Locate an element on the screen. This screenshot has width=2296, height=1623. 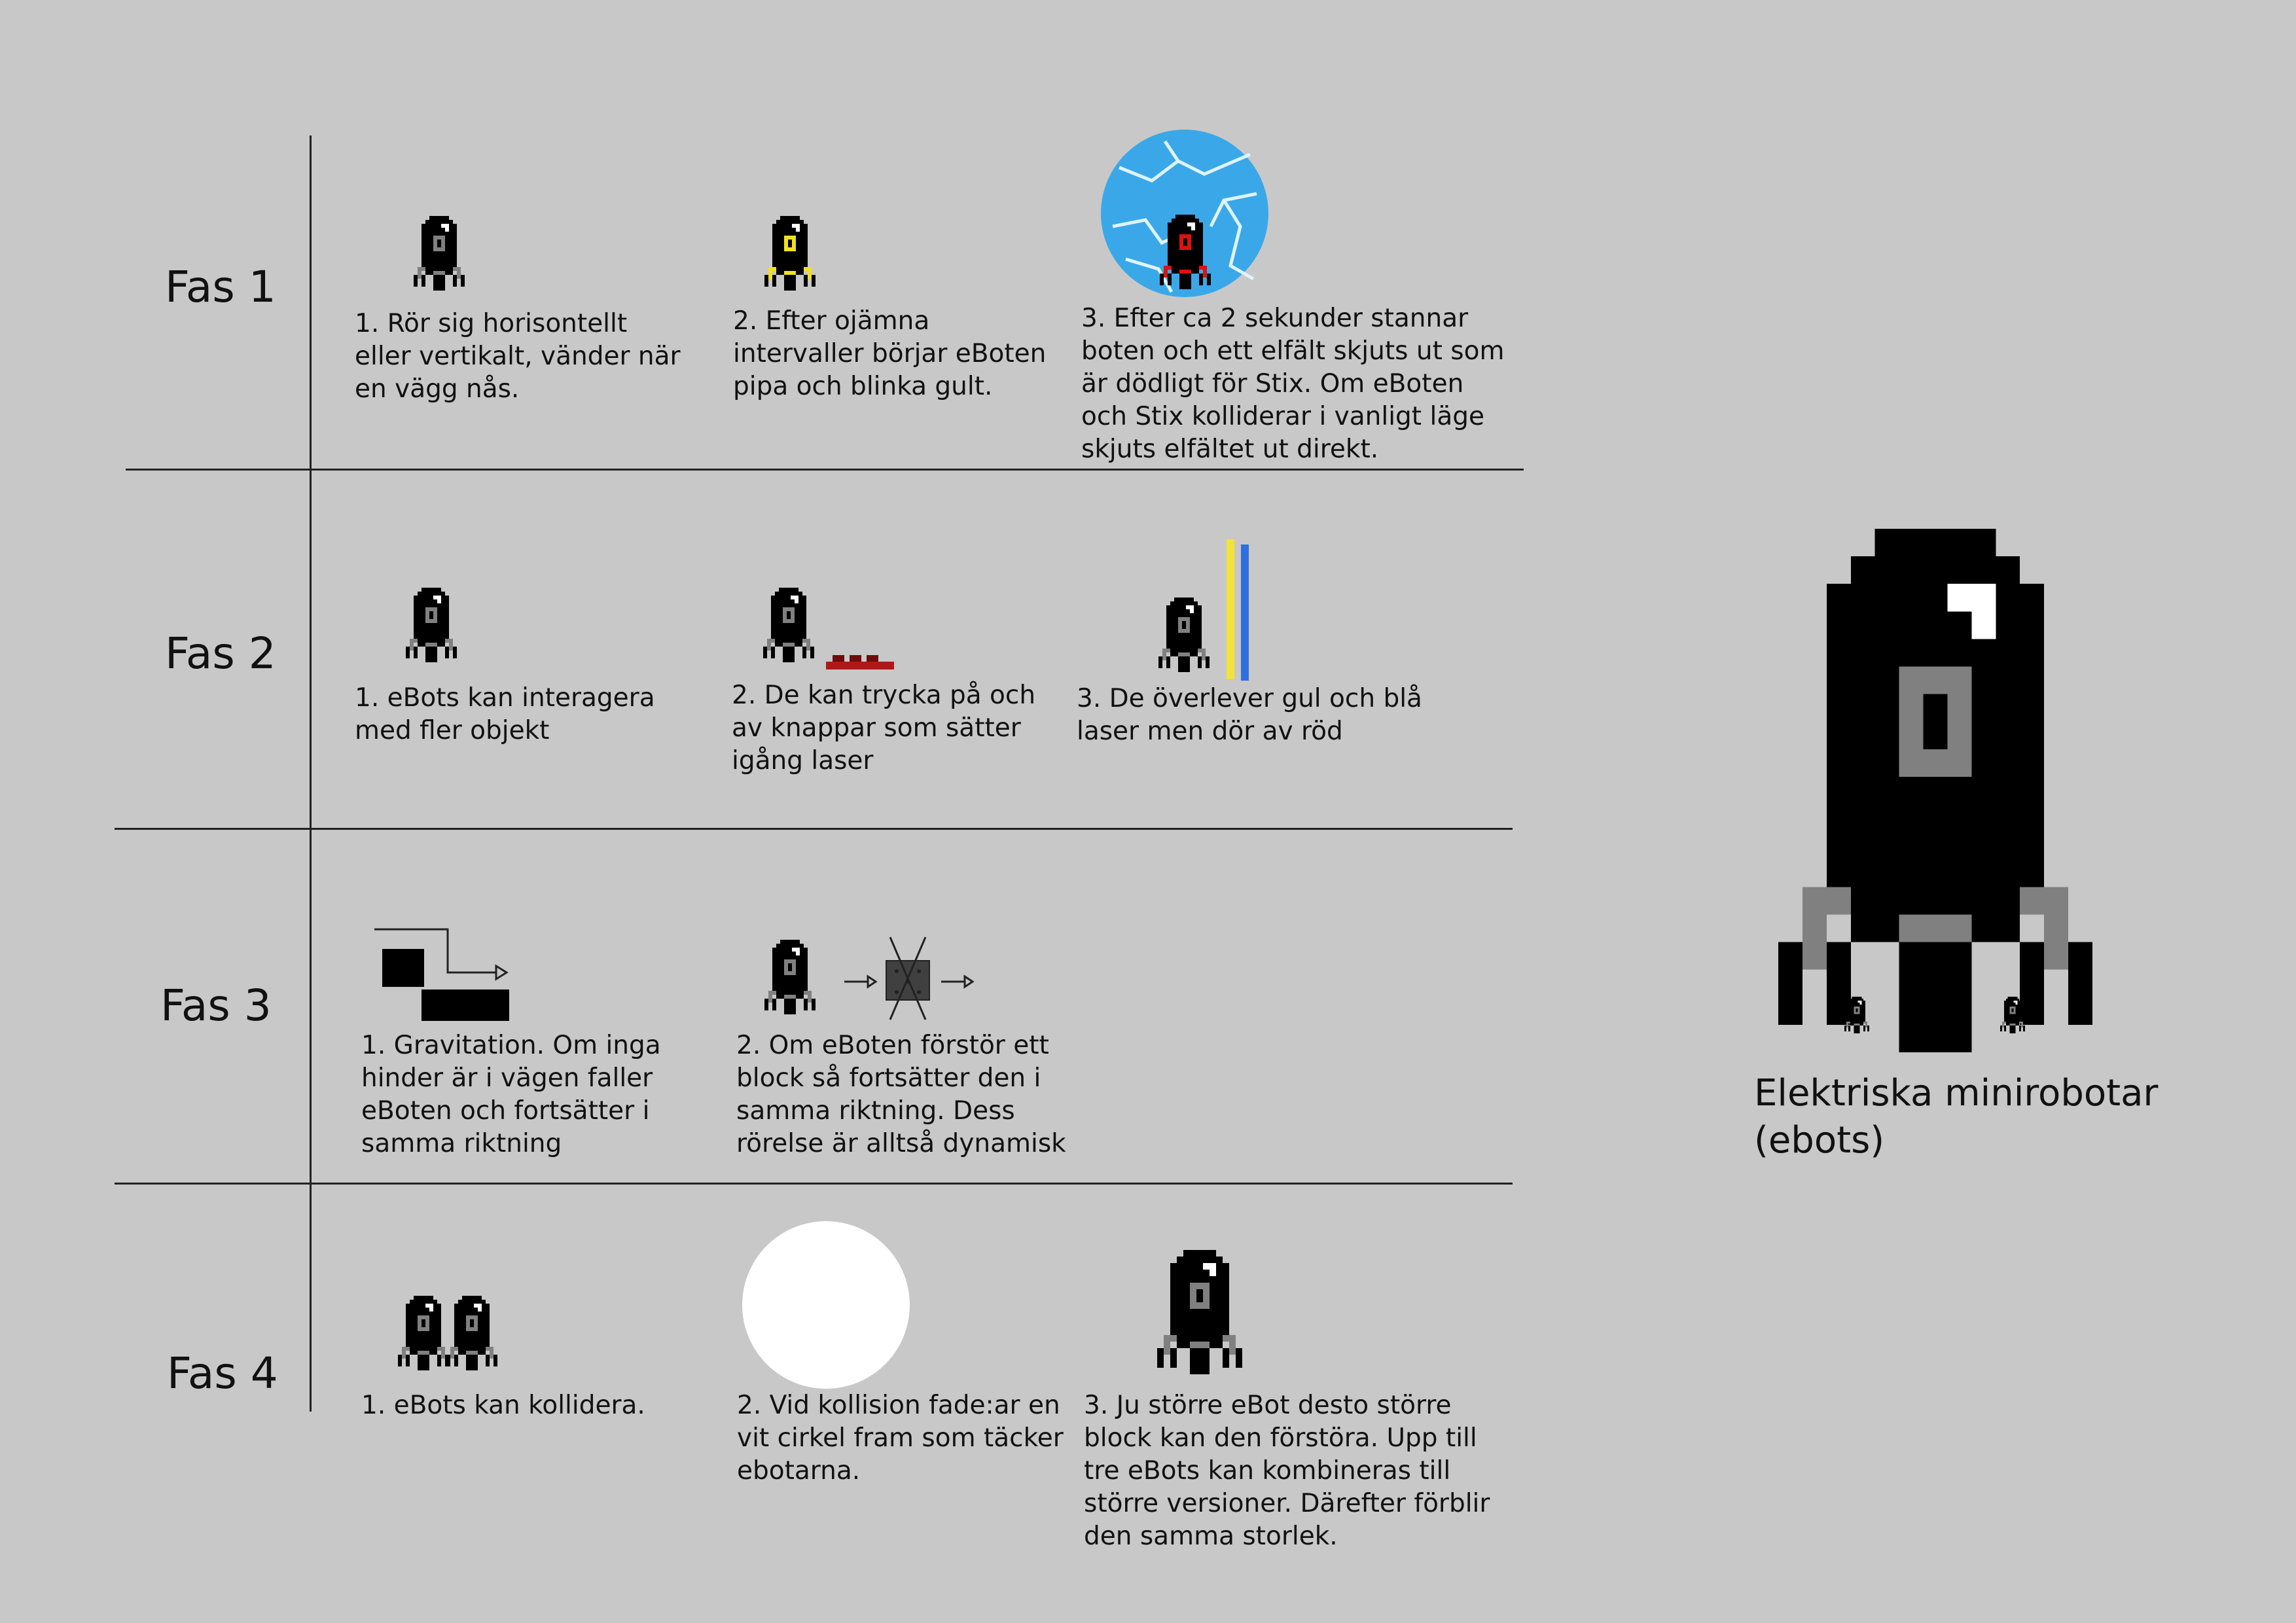
ebot-electrified-sprite is located at coordinates (1185, 252).